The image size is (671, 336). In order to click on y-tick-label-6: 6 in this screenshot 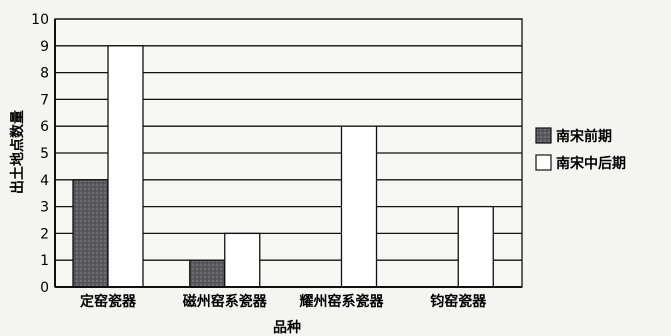, I will do `click(44, 127)`.